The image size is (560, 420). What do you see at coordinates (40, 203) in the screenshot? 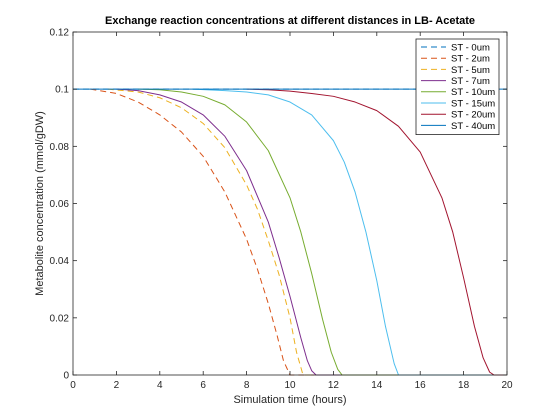
I see `y-axis-label: Metabolite concentration (mmol/gDW)` at bounding box center [40, 203].